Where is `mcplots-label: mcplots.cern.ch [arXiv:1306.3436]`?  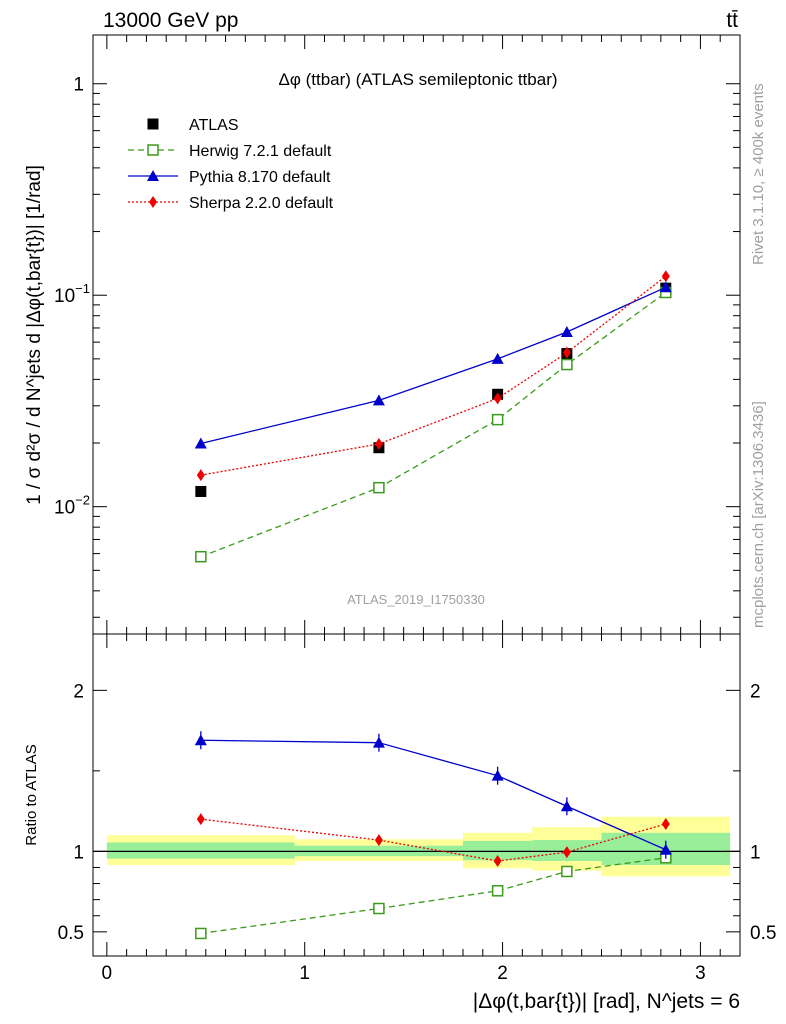
mcplots-label: mcplots.cern.ch [arXiv:1306.3436] is located at coordinates (758, 514).